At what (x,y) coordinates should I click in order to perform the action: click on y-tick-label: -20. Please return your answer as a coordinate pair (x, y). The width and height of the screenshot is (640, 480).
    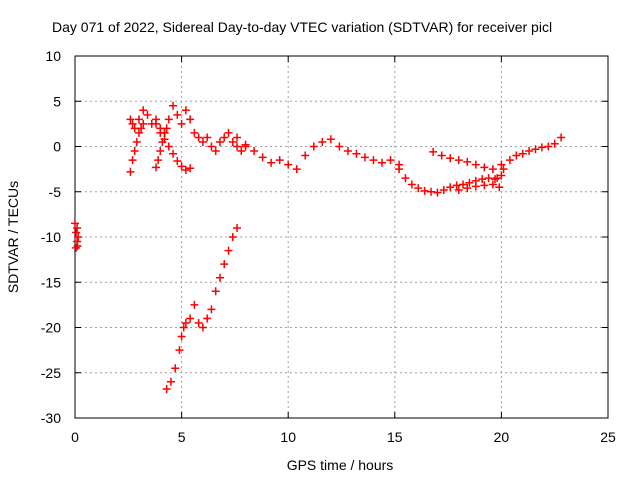
    Looking at the image, I should click on (51, 328).